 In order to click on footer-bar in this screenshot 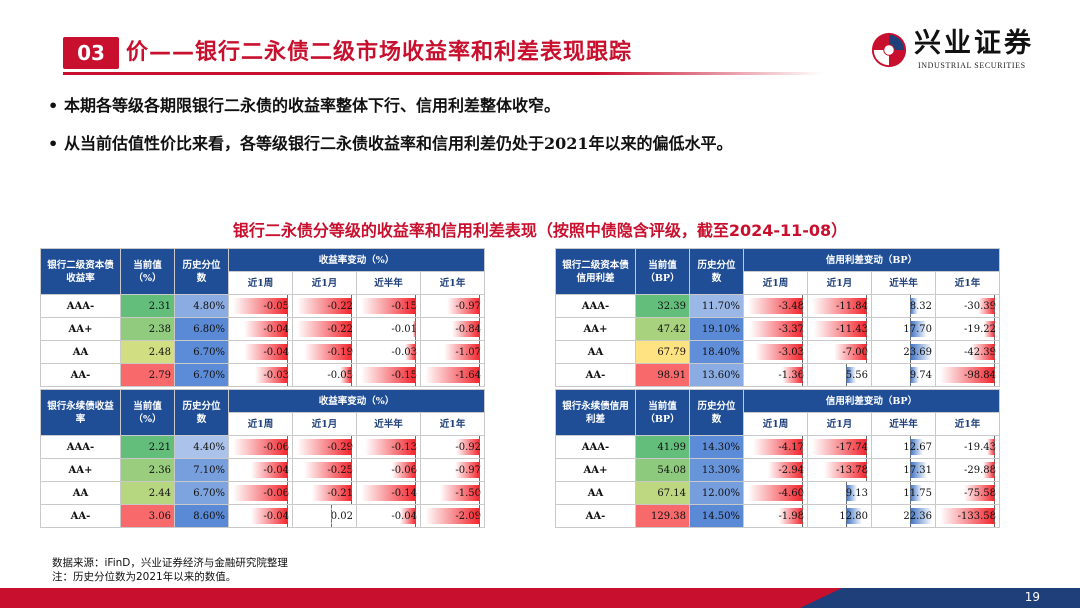, I will do `click(540, 598)`.